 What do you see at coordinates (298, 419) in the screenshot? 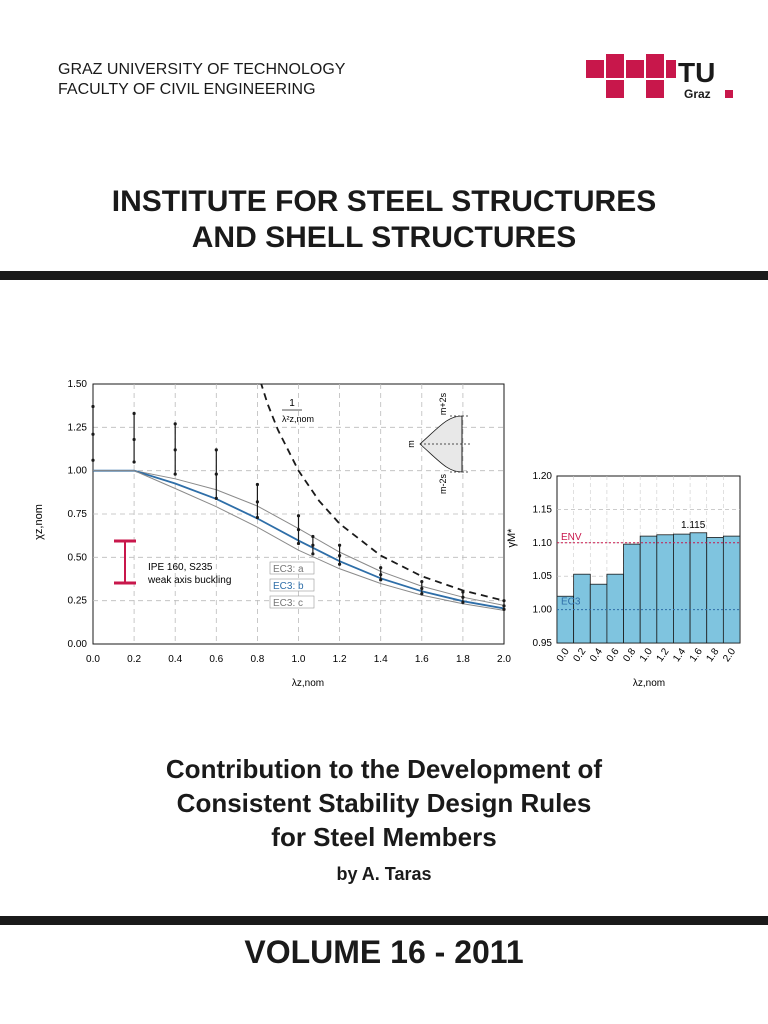
I see `hyperbola-label-den: λ²z,nom` at bounding box center [298, 419].